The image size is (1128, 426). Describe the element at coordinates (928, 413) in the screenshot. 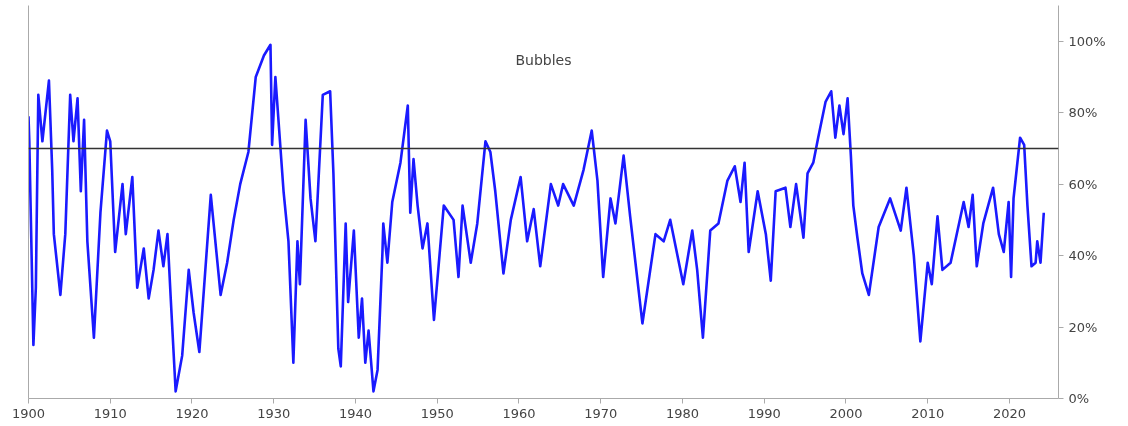

I see `x-tick-label: 2010` at that location.